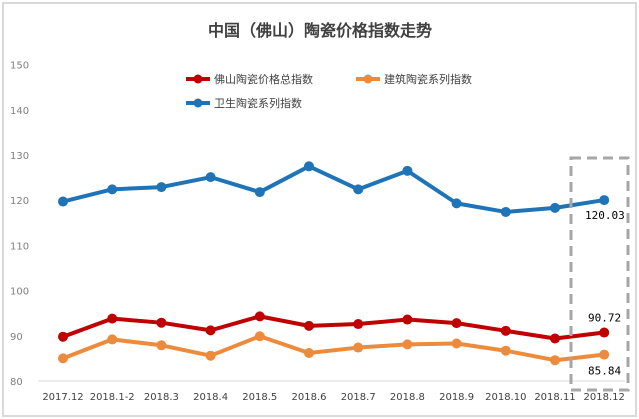  I want to click on legend-label: 卫生陶瓷系列指数, so click(258, 103).